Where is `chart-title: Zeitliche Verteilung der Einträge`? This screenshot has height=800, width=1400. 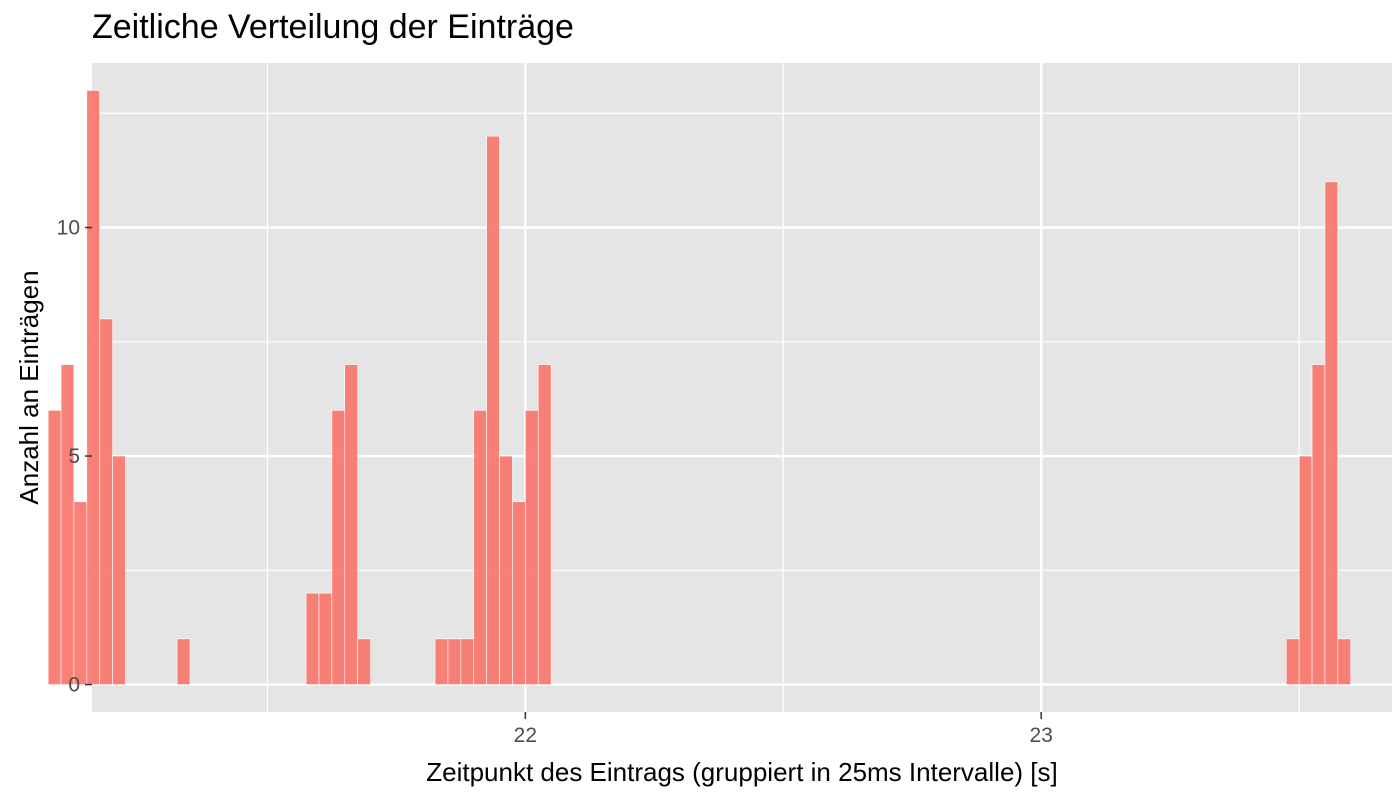
chart-title: Zeitliche Verteilung der Einträge is located at coordinates (333, 27).